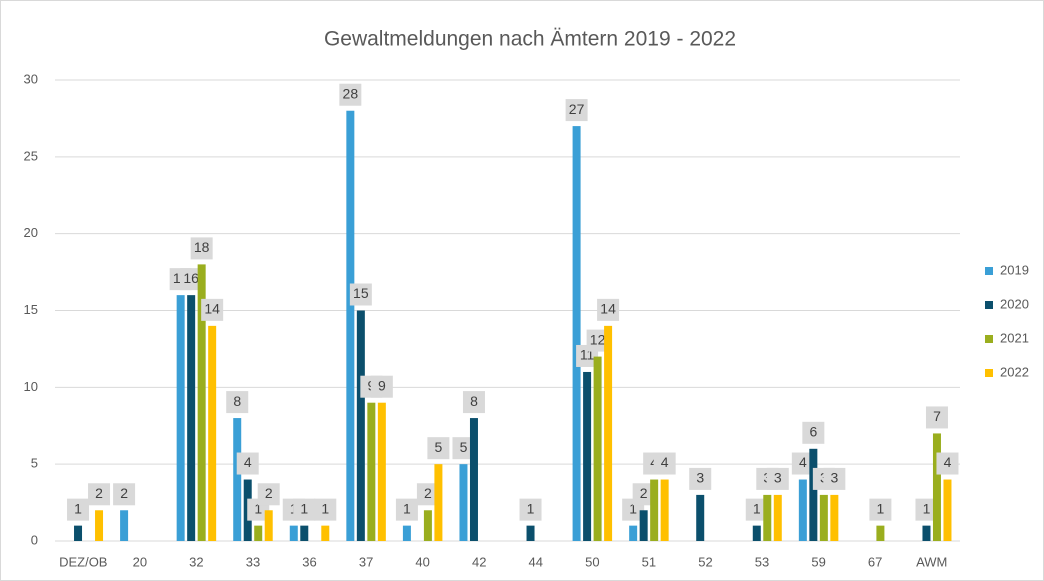  What do you see at coordinates (309, 561) in the screenshot?
I see `x-tick-label: 36` at bounding box center [309, 561].